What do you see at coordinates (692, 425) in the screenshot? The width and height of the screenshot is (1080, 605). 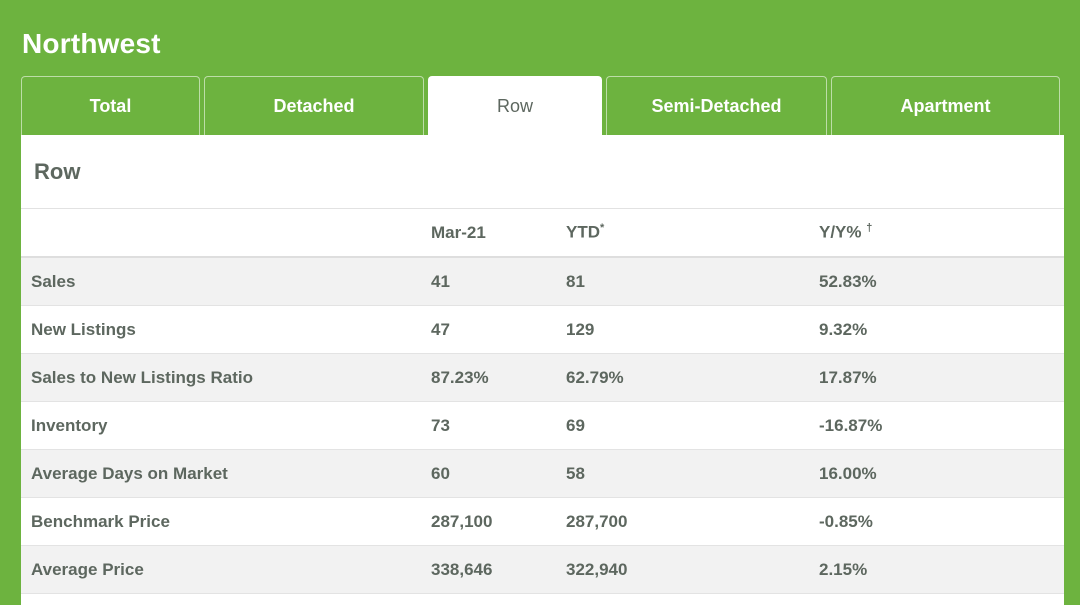 I see `ytd-value: 69` at bounding box center [692, 425].